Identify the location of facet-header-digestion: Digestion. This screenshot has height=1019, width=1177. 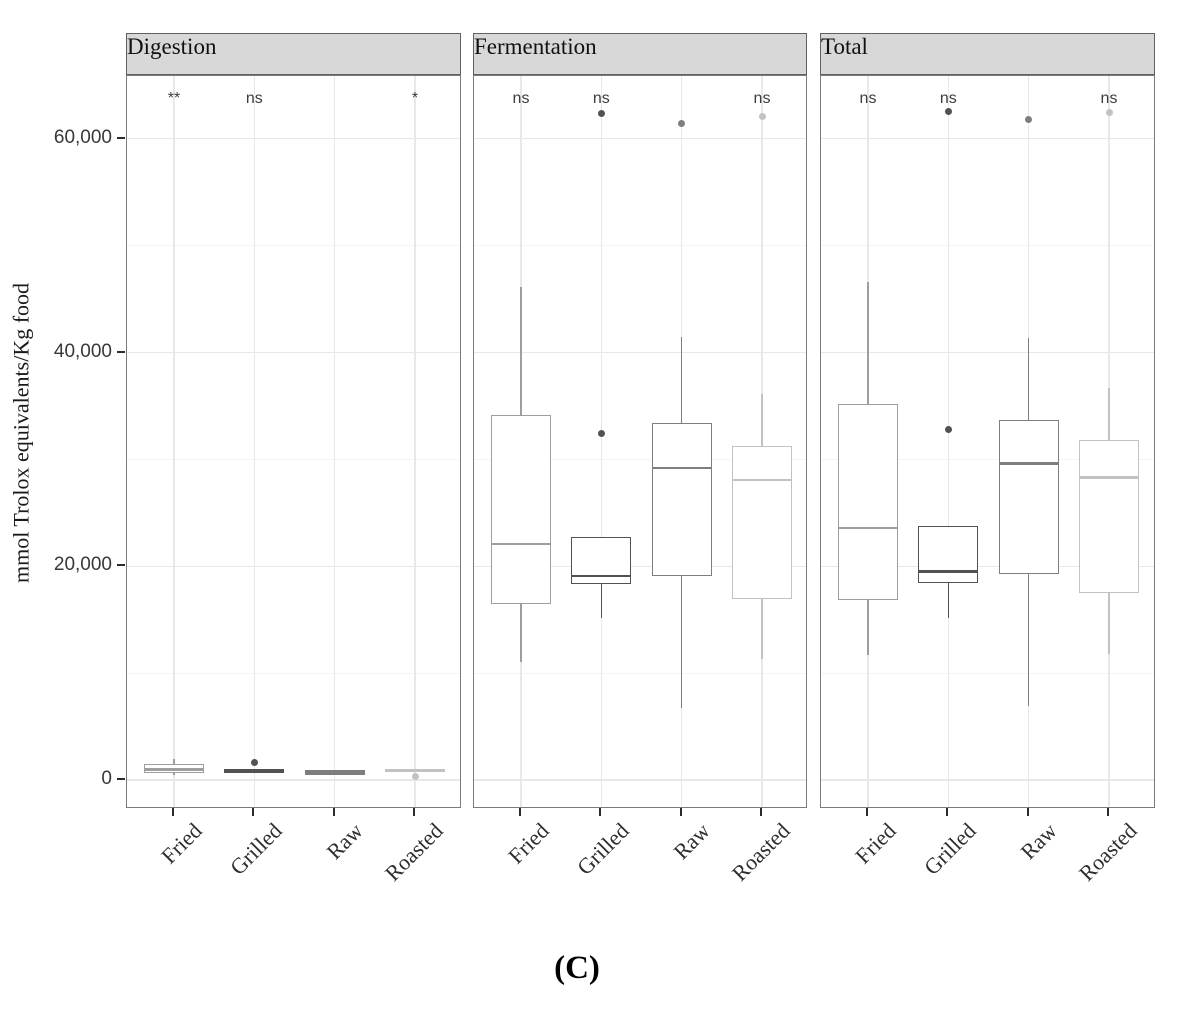
(293, 54).